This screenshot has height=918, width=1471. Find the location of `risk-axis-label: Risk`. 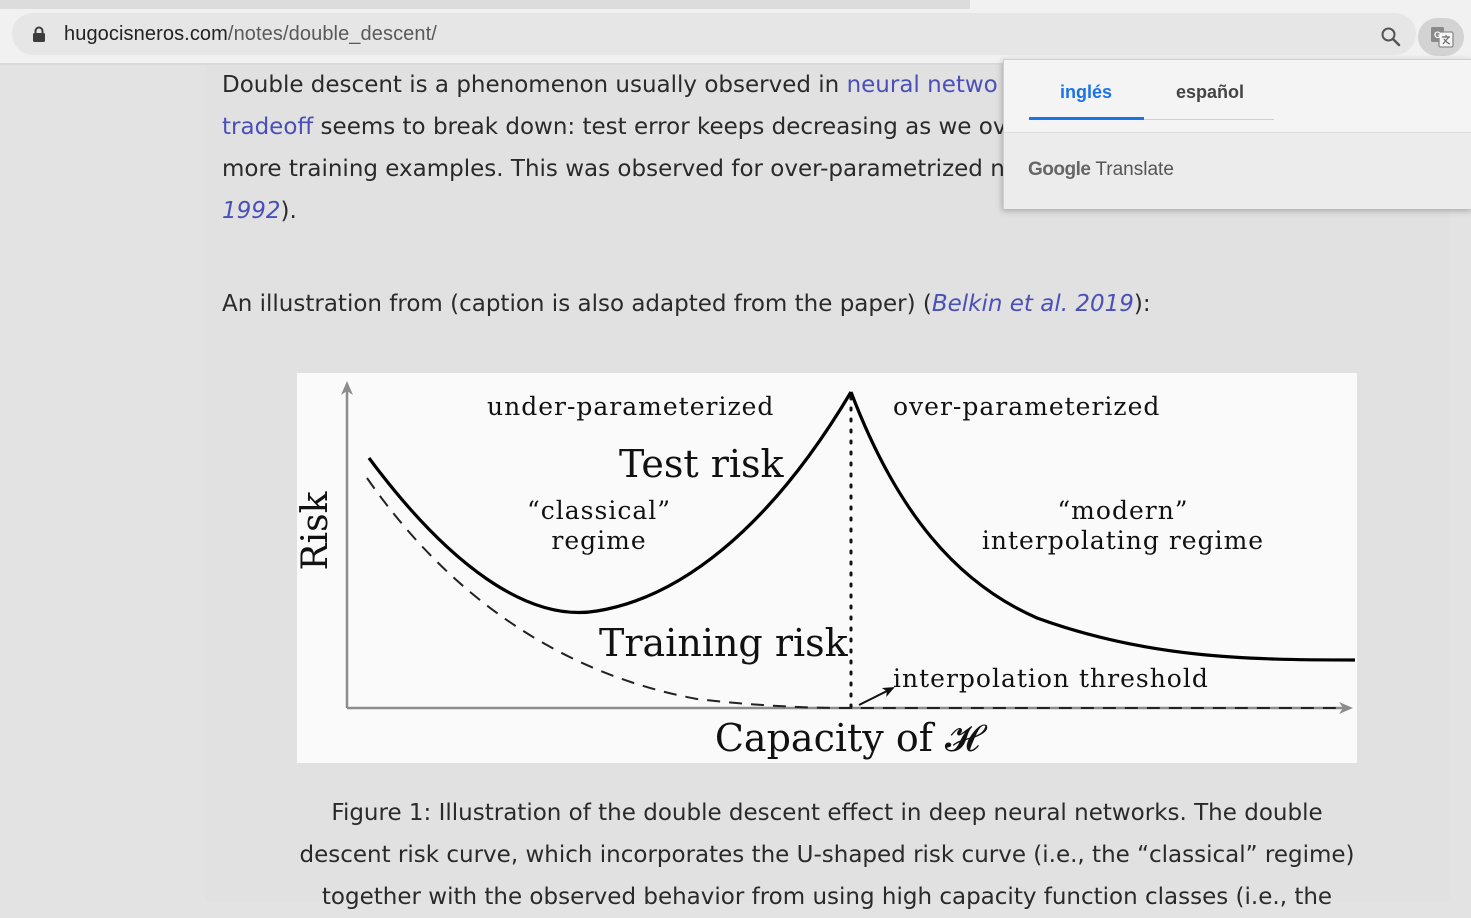

risk-axis-label: Risk is located at coordinates (316, 530).